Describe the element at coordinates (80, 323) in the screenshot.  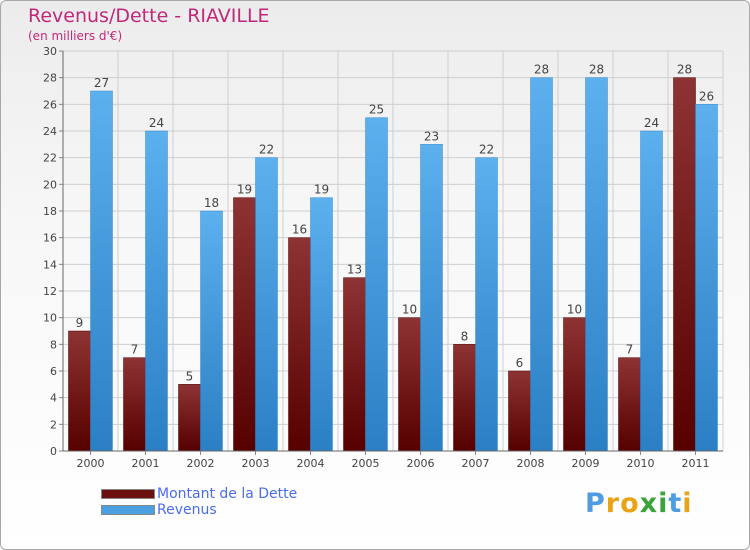
I see `bar-debt-label: 9` at that location.